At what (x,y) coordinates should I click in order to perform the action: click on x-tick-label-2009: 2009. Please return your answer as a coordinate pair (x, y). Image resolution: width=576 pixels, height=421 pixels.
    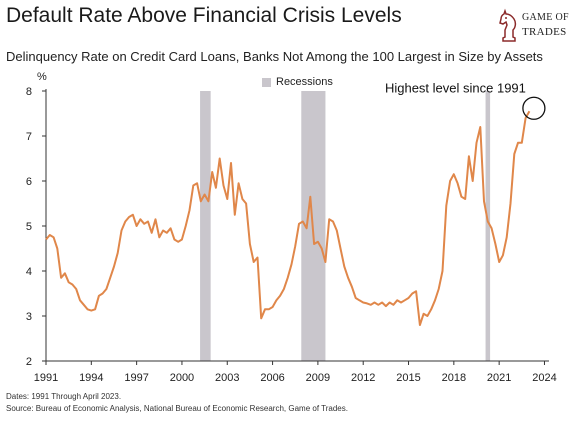
    Looking at the image, I should click on (318, 378).